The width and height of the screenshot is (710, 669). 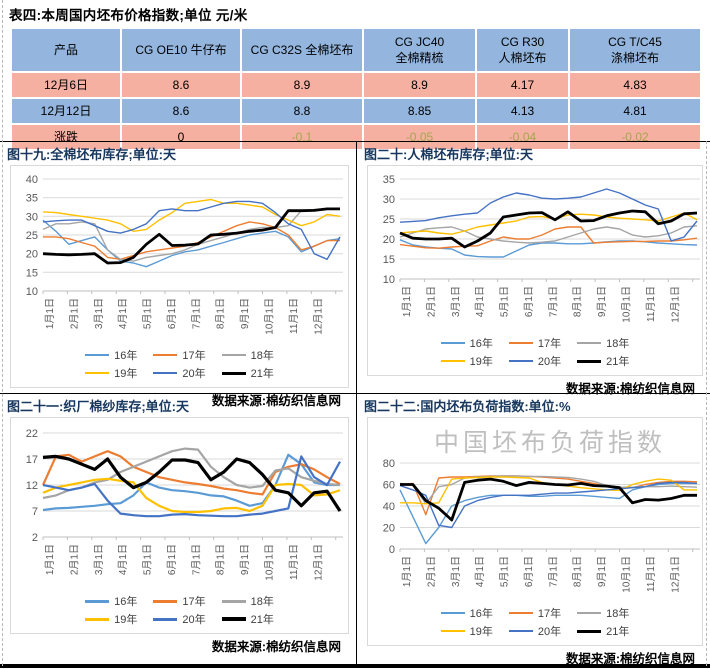 What do you see at coordinates (578, 301) in the screenshot?
I see `svg-text: 8月1日` at bounding box center [578, 301].